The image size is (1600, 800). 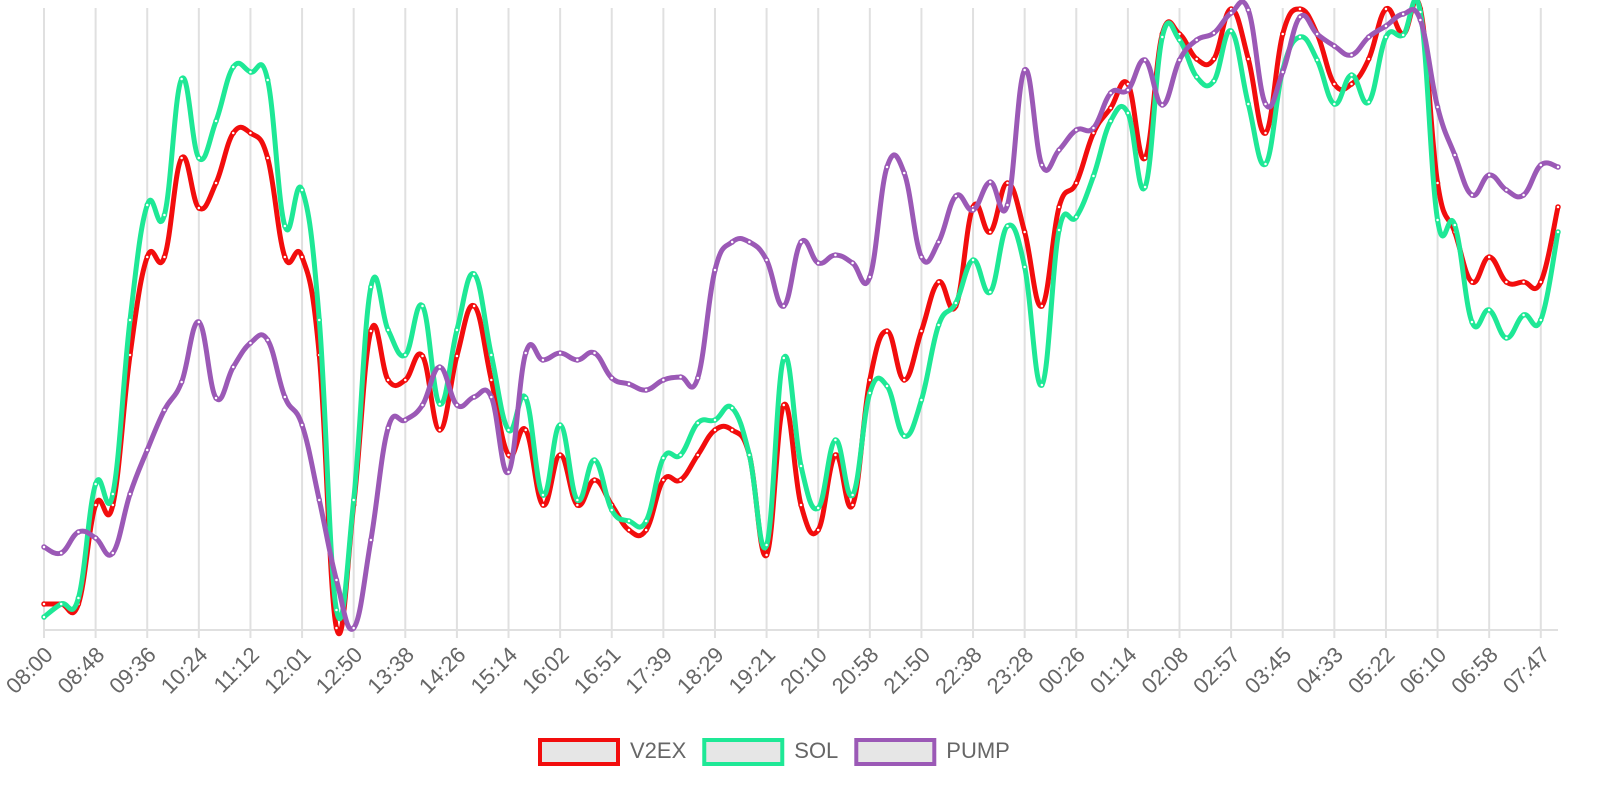 What do you see at coordinates (958, 670) in the screenshot?
I see `x-tick-label: 22:38` at bounding box center [958, 670].